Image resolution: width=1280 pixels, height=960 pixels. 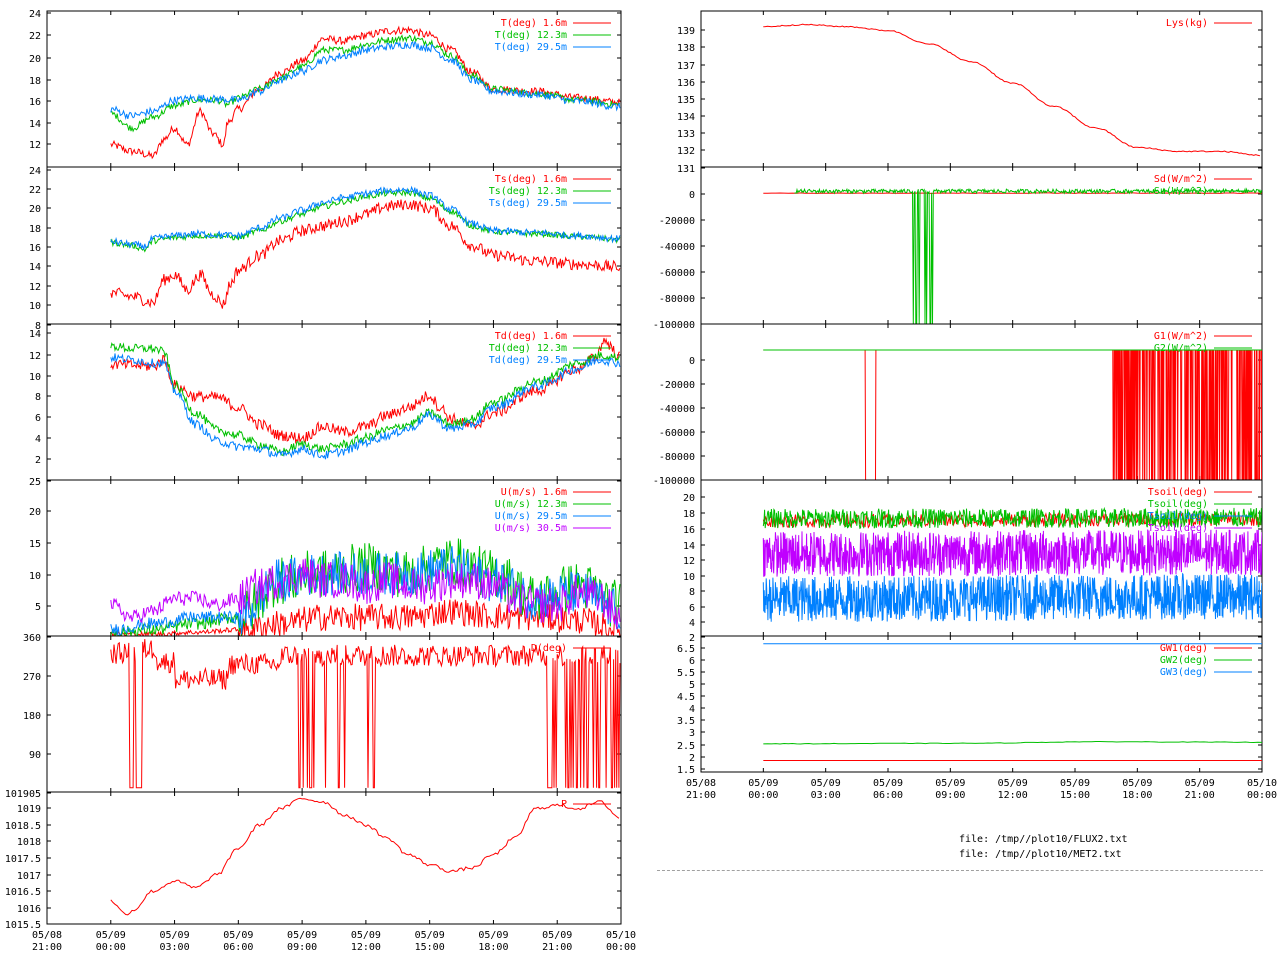 I want to click on y-tick-label: 5, so click(x=692, y=685).